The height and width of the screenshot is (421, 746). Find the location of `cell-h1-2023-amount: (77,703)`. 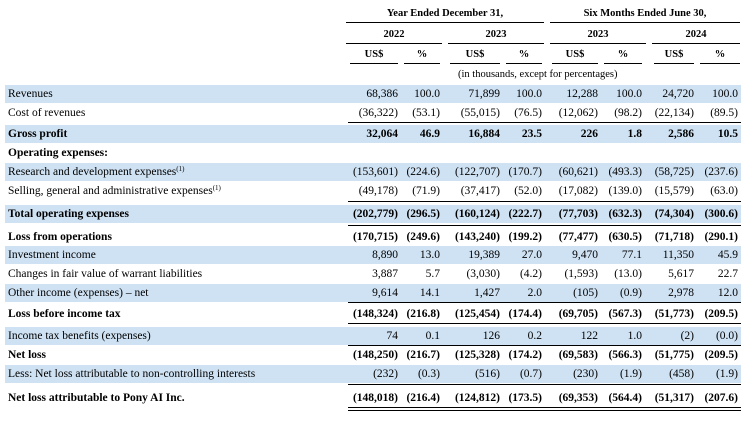

cell-h1-2023-amount: (77,703) is located at coordinates (578, 214).